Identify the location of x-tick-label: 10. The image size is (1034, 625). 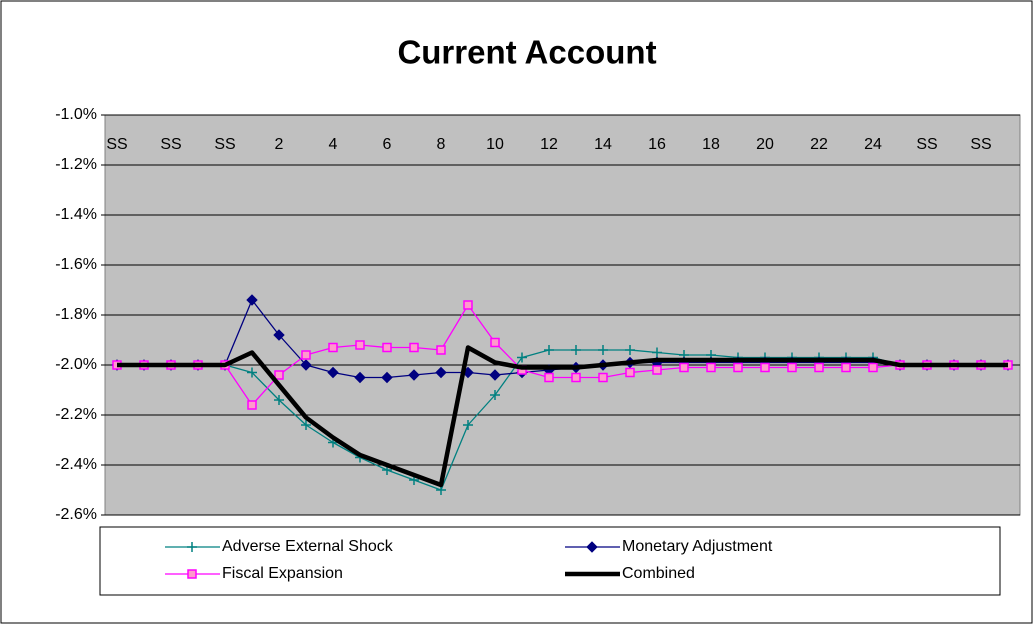
(495, 144).